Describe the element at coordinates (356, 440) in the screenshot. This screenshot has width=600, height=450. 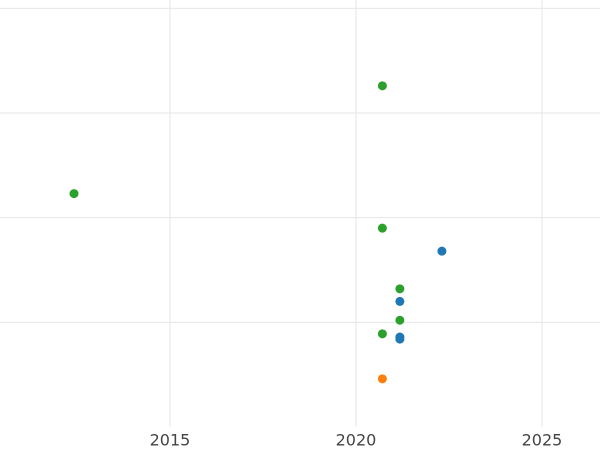
I see `x-tick-label: 2020` at that location.